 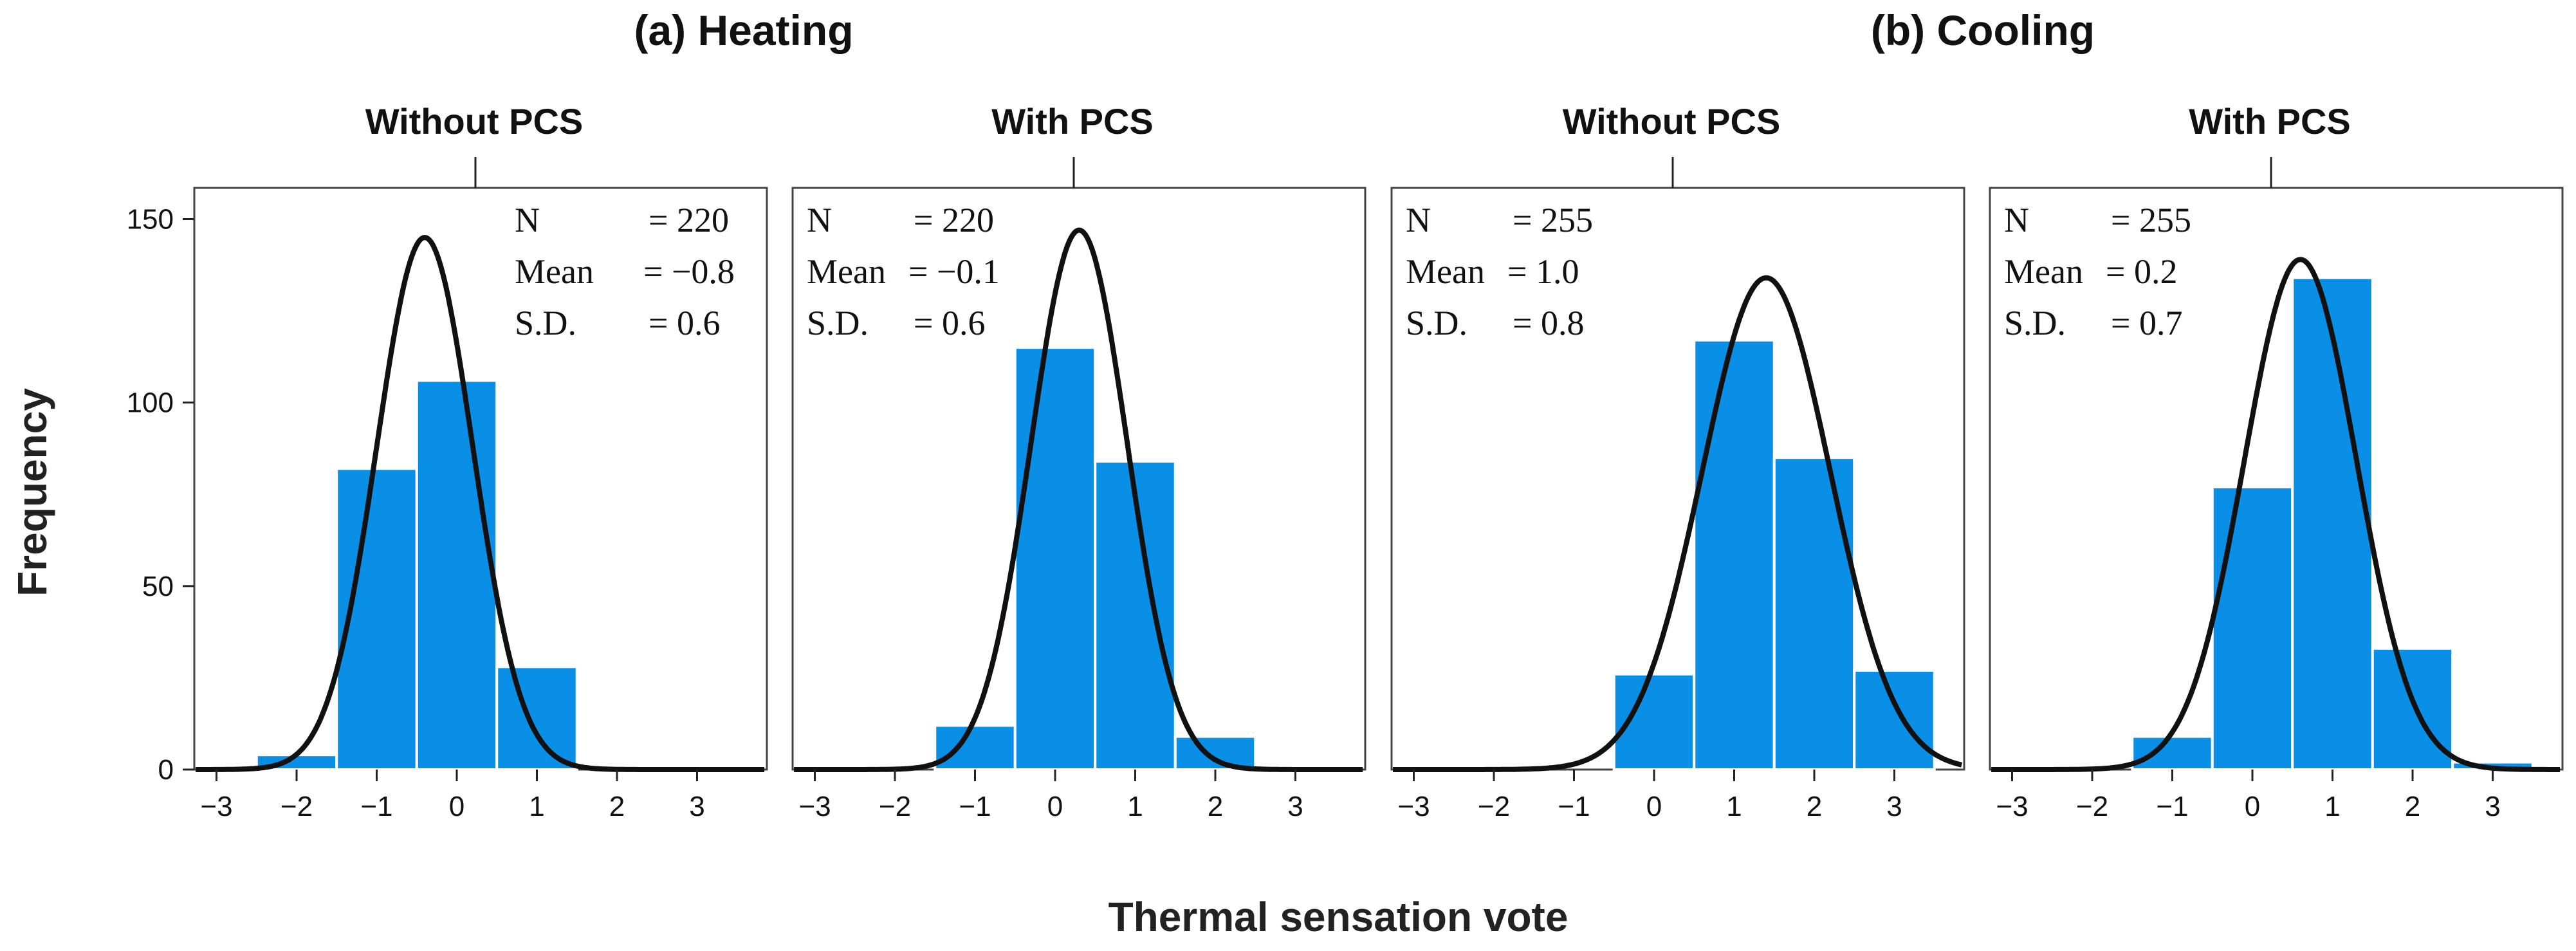 I want to click on stat-value: = −0.8, so click(x=689, y=271).